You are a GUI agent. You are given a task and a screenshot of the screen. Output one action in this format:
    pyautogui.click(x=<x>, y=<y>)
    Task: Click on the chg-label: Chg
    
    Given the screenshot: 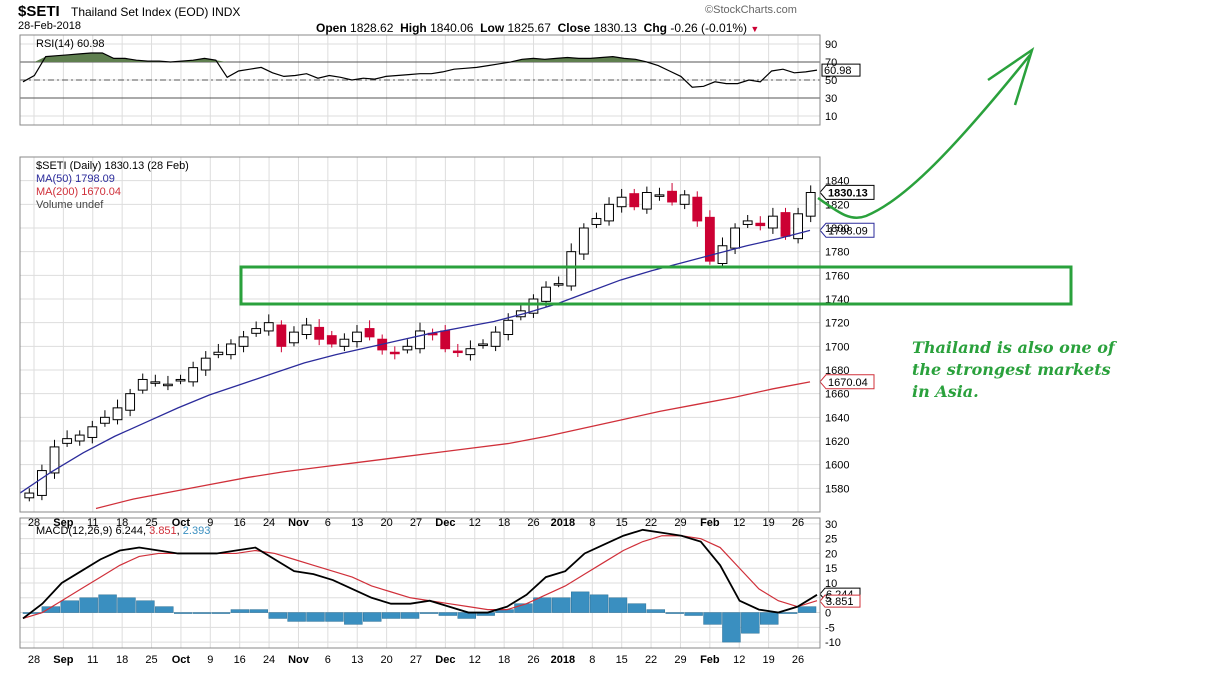 What is the action you would take?
    pyautogui.click(x=655, y=28)
    